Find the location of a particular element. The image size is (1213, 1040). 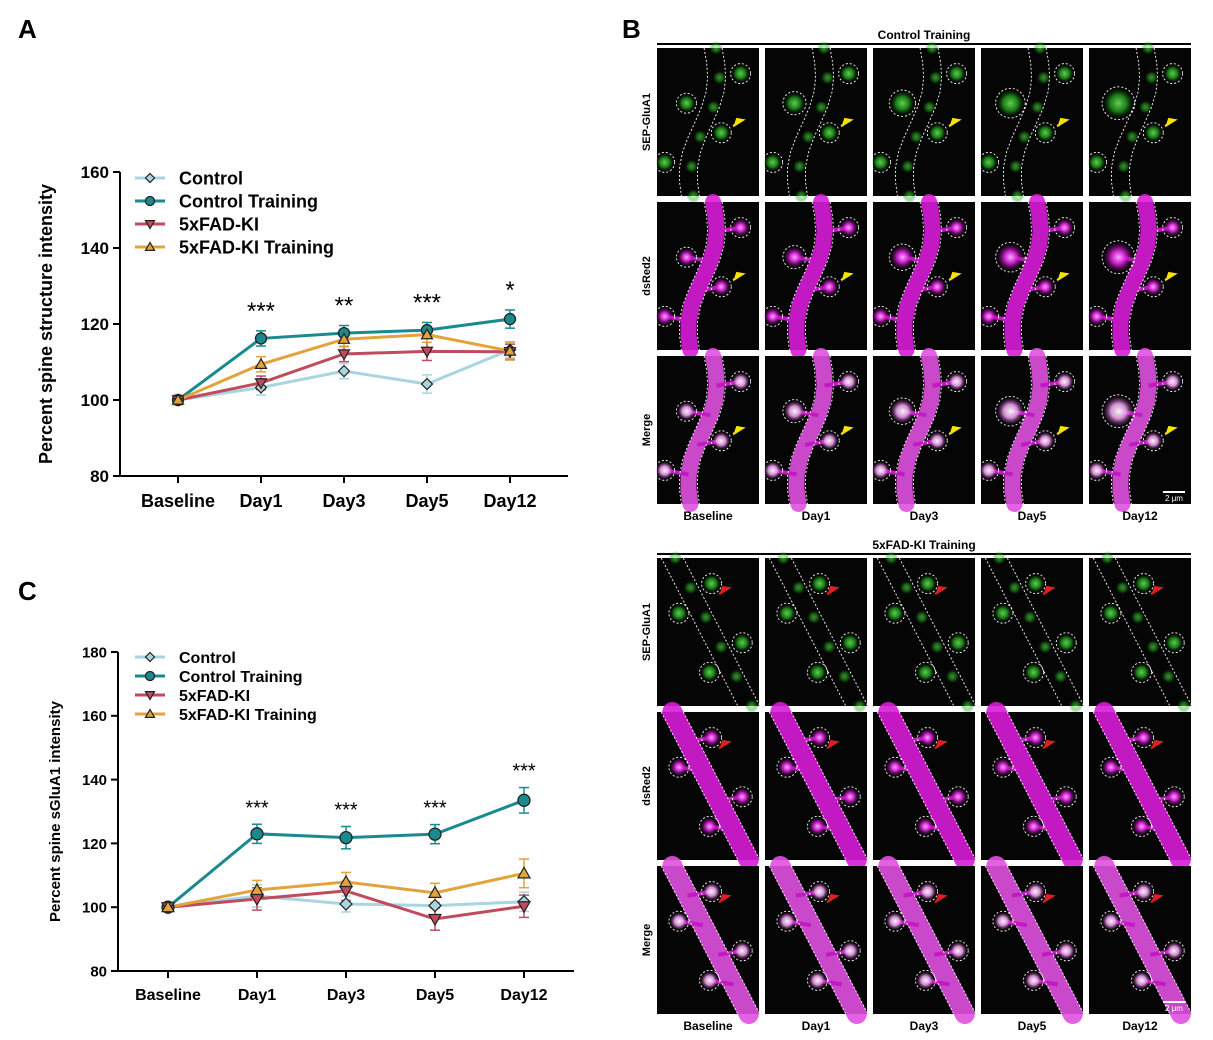

x-tick-label: Day1 is located at coordinates (257, 995).